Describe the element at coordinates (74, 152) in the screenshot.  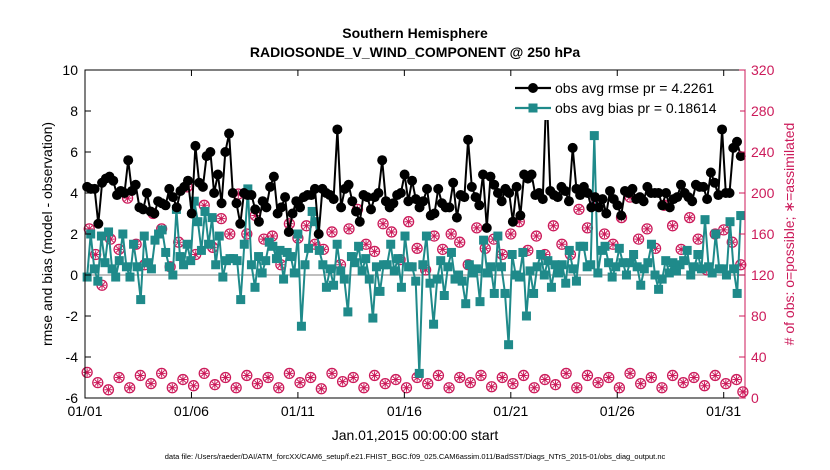
I see `y-tick-label: 6` at that location.